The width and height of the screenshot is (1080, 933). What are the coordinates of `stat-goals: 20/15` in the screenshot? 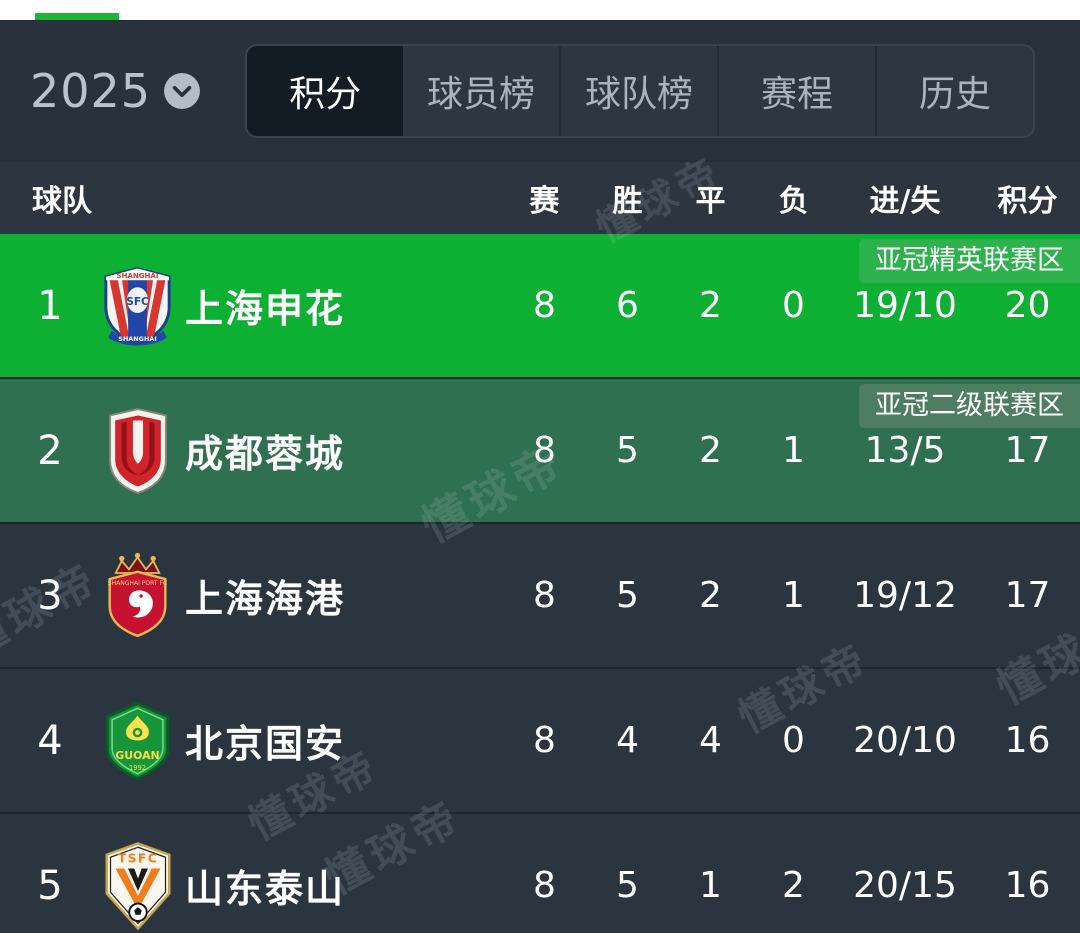 It's located at (905, 885).